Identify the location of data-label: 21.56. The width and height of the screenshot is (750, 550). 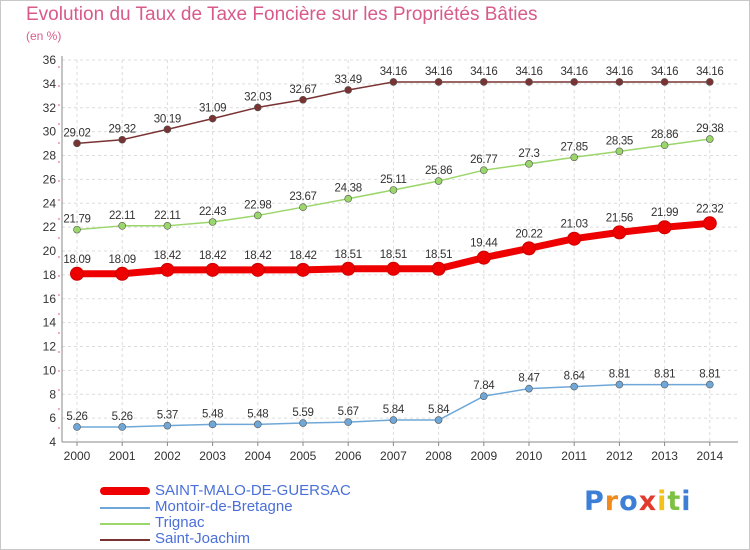
(619, 218).